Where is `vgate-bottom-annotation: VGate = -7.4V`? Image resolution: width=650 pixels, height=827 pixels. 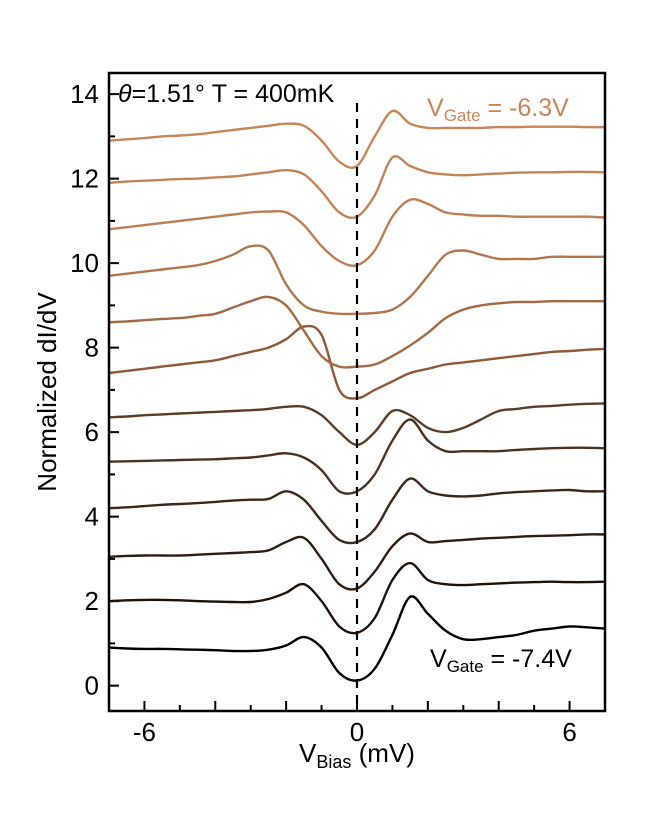
vgate-bottom-annotation: VGate = -7.4V is located at coordinates (501, 660).